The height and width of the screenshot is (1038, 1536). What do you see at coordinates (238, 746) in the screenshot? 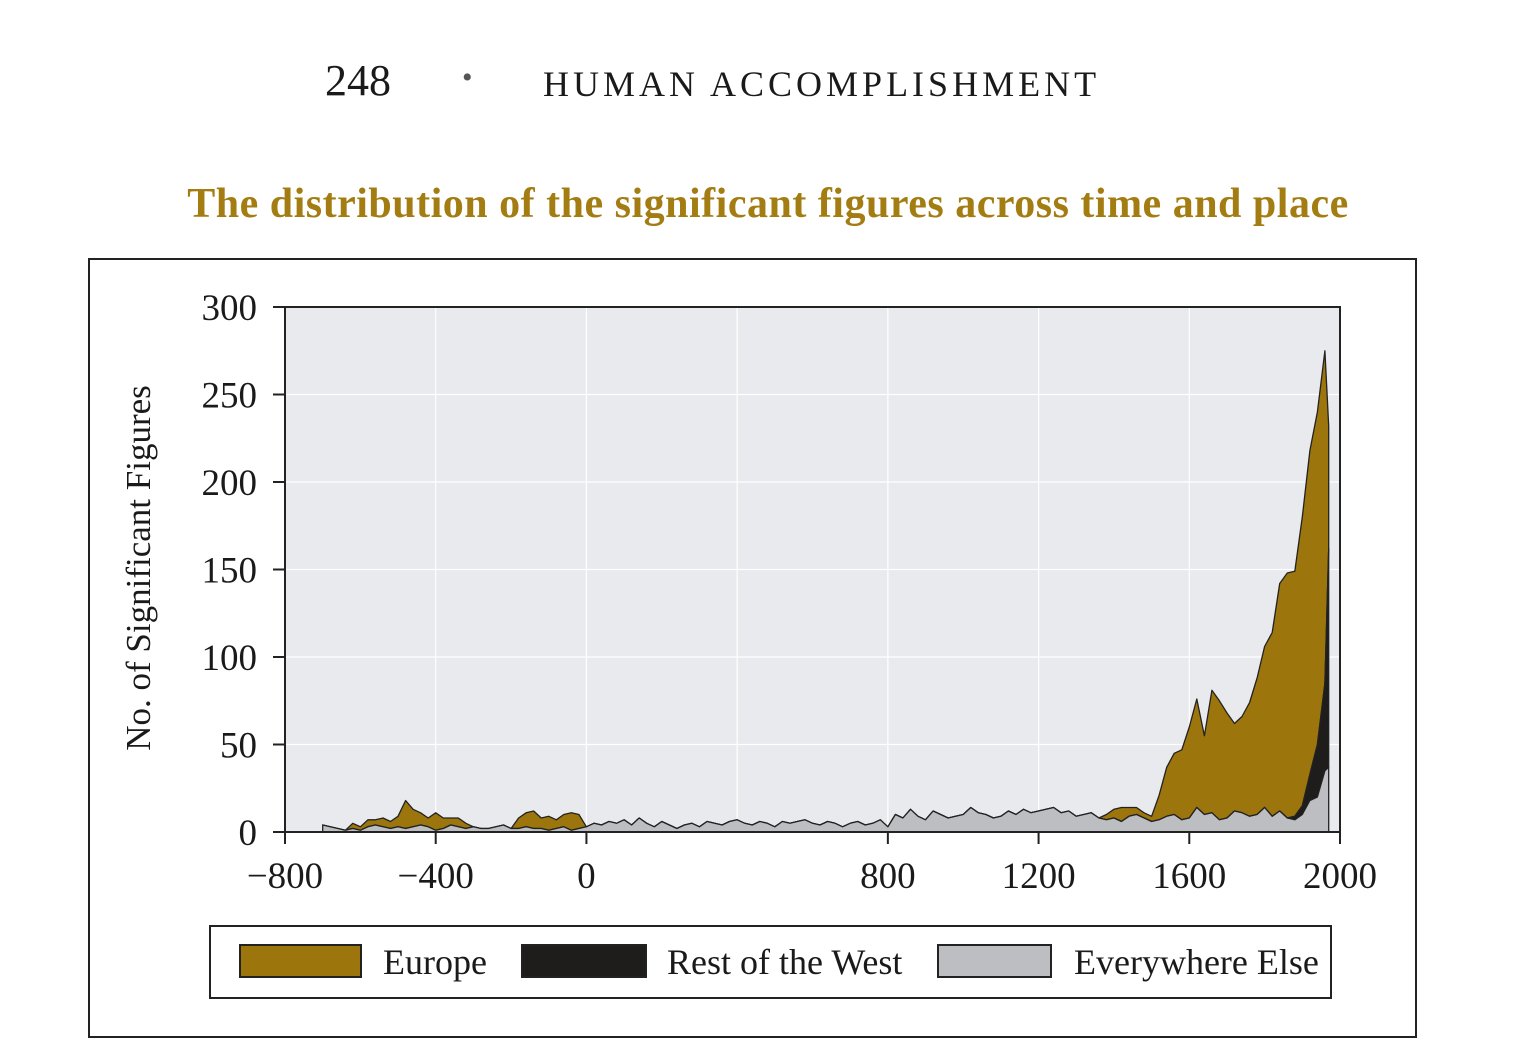
I see `y-tick-label: 50` at bounding box center [238, 746].